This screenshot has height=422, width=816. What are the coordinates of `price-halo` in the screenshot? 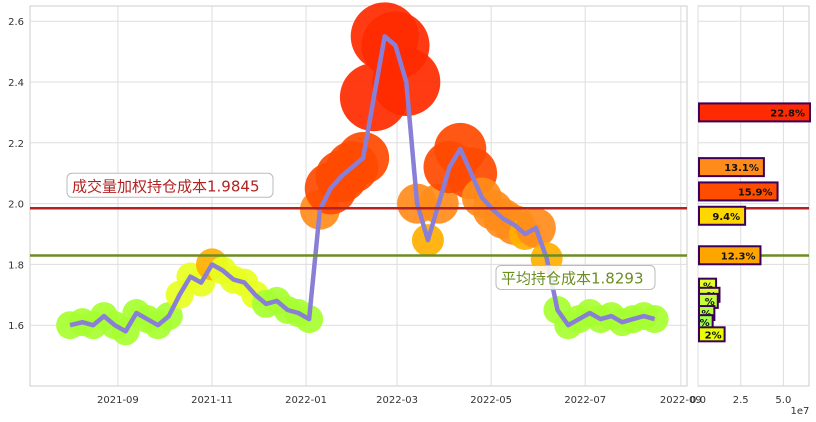 It's located at (654, 319).